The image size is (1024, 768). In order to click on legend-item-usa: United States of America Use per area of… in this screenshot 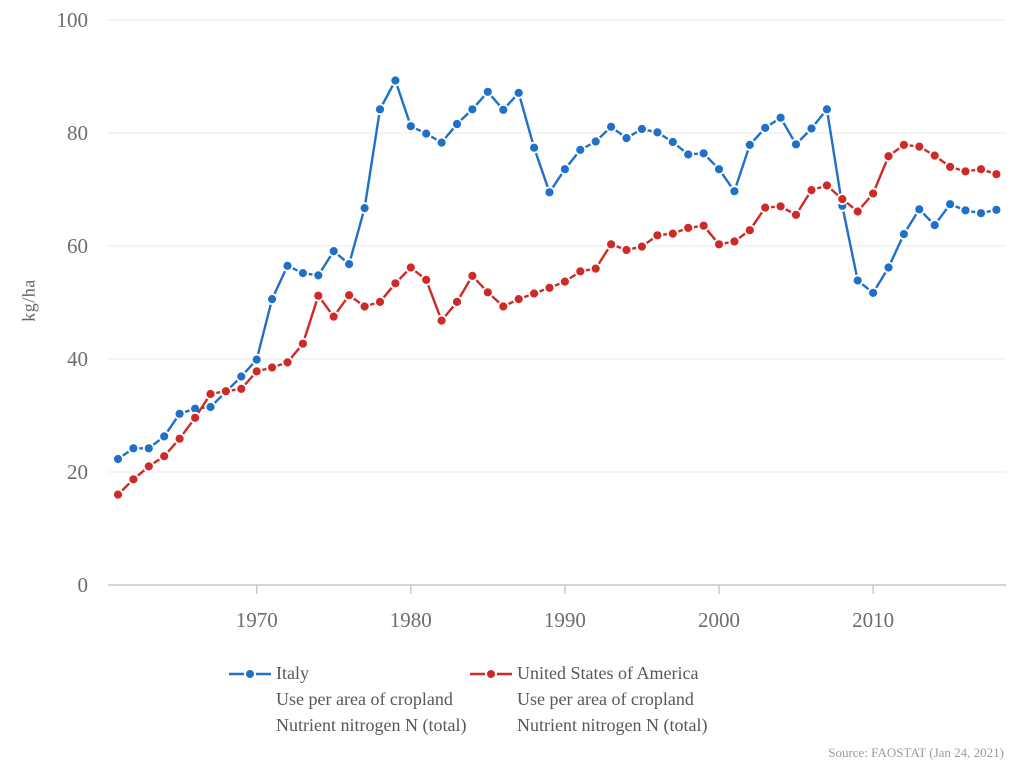, I will do `click(588, 699)`.